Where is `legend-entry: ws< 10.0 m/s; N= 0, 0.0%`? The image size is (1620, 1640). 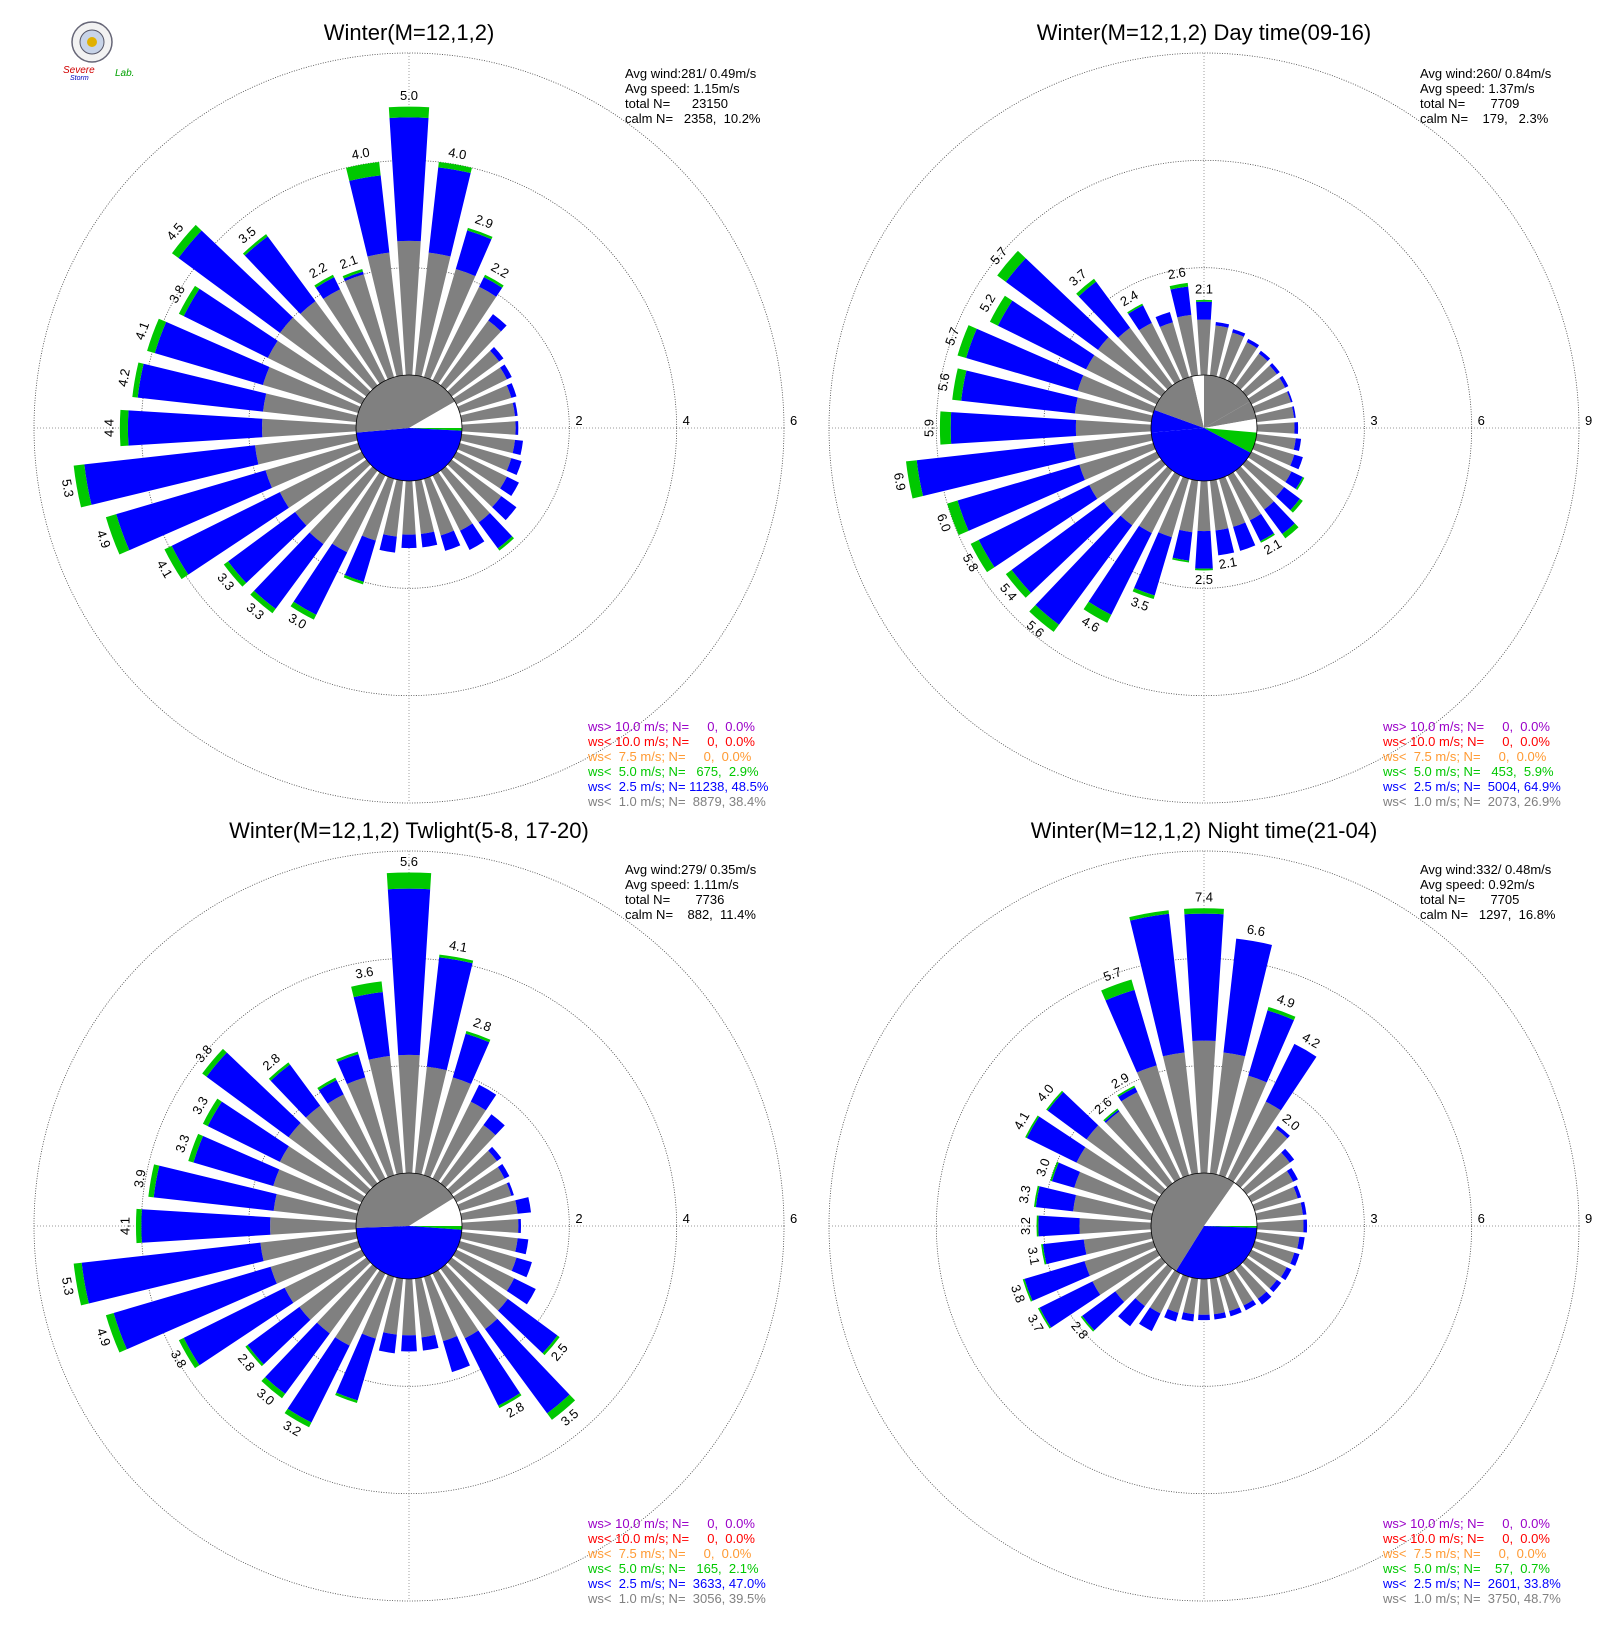 legend-entry: ws< 10.0 m/s; N= 0, 0.0% is located at coordinates (1466, 1538).